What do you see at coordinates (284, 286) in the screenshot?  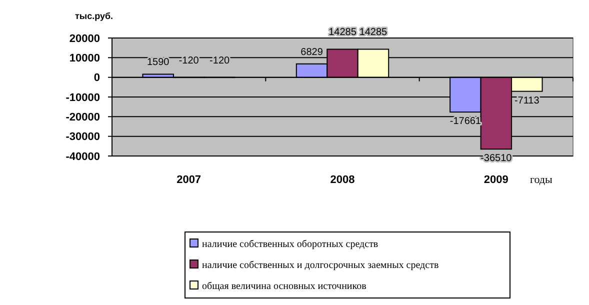 I see `legend-label: общая величина основных источников` at bounding box center [284, 286].